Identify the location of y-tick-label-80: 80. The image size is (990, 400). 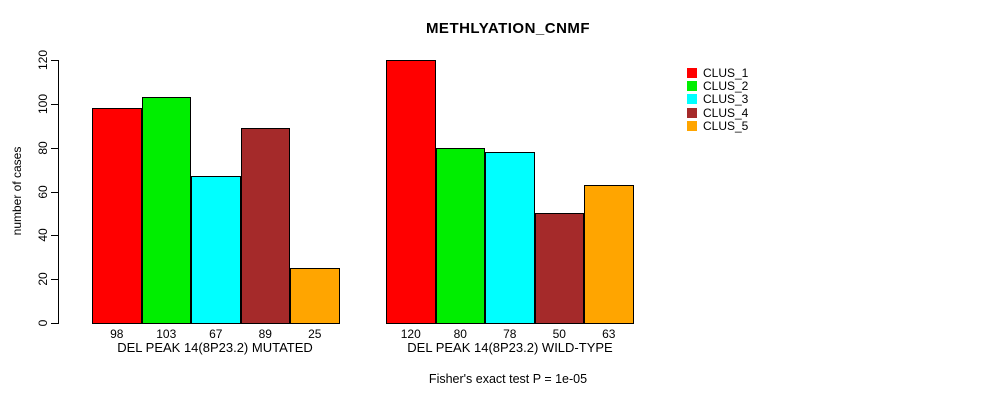
(43, 147).